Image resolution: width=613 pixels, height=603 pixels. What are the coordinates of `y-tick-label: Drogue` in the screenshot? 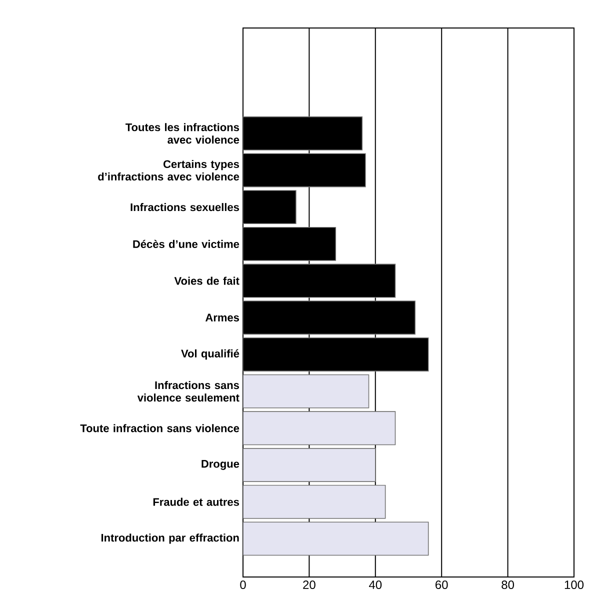 It's located at (221, 465).